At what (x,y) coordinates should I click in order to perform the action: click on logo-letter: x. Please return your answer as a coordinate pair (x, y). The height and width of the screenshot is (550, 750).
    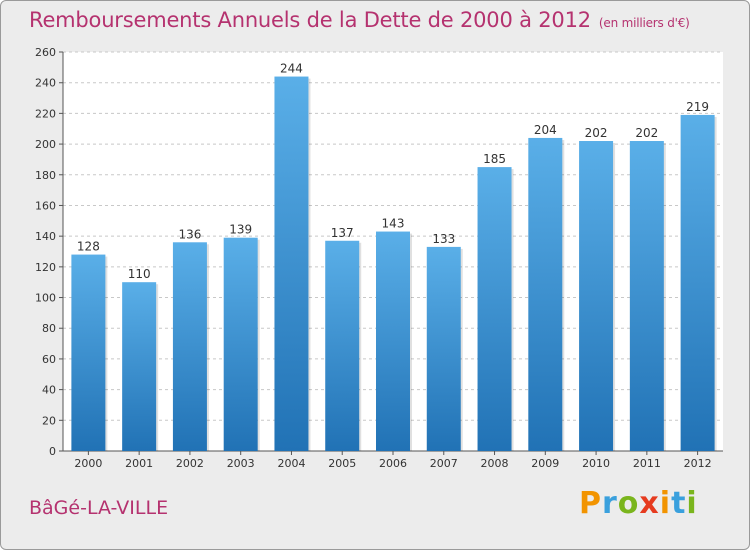
    Looking at the image, I should click on (649, 503).